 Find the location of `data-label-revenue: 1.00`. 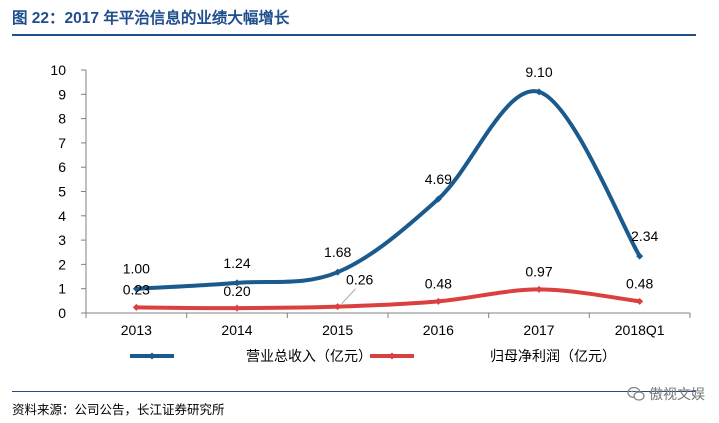

data-label-revenue: 1.00 is located at coordinates (136, 269).